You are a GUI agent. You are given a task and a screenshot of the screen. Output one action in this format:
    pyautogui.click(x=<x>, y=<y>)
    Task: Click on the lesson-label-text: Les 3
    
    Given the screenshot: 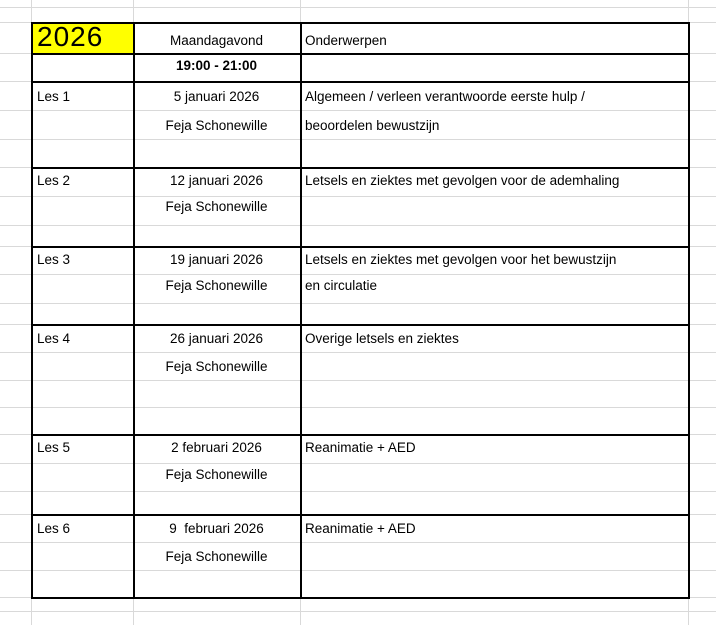 What is the action you would take?
    pyautogui.click(x=54, y=259)
    